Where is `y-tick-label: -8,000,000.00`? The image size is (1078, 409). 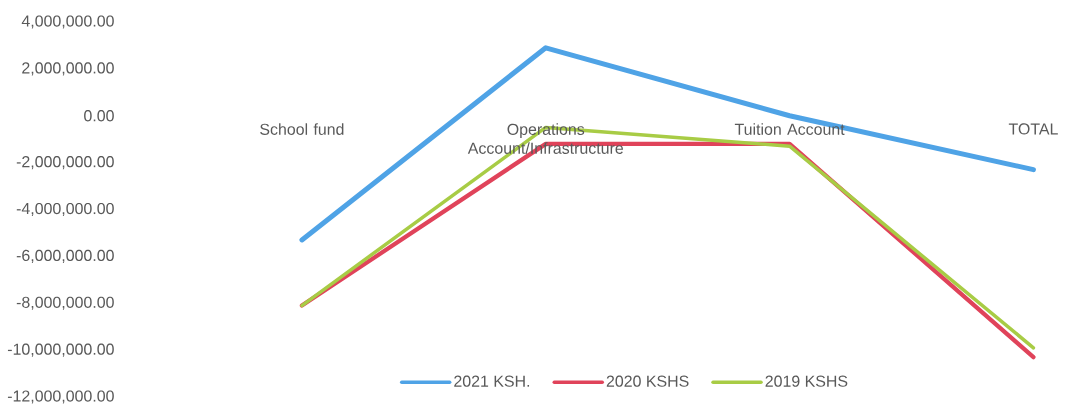 y-tick-label: -8,000,000.00 is located at coordinates (65, 303).